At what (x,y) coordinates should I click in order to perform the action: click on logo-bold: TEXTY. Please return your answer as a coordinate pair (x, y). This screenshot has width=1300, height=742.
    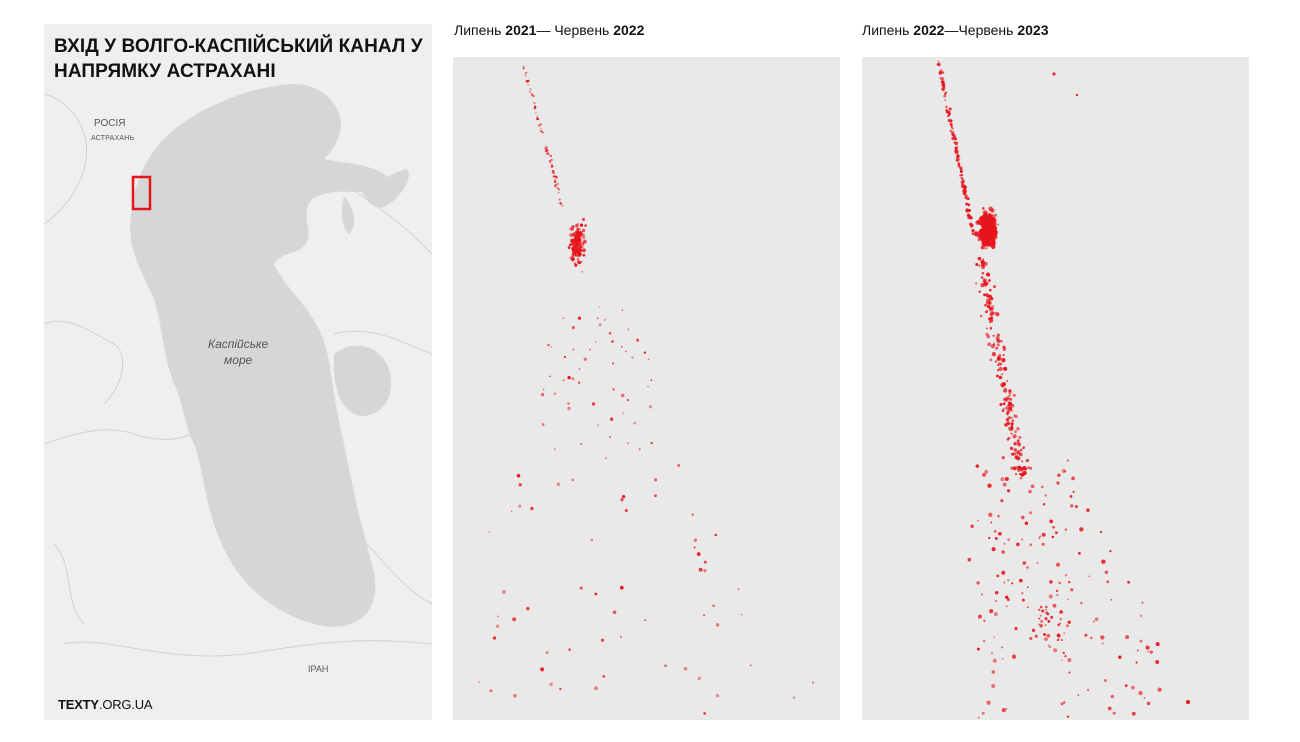
    Looking at the image, I should click on (78, 704).